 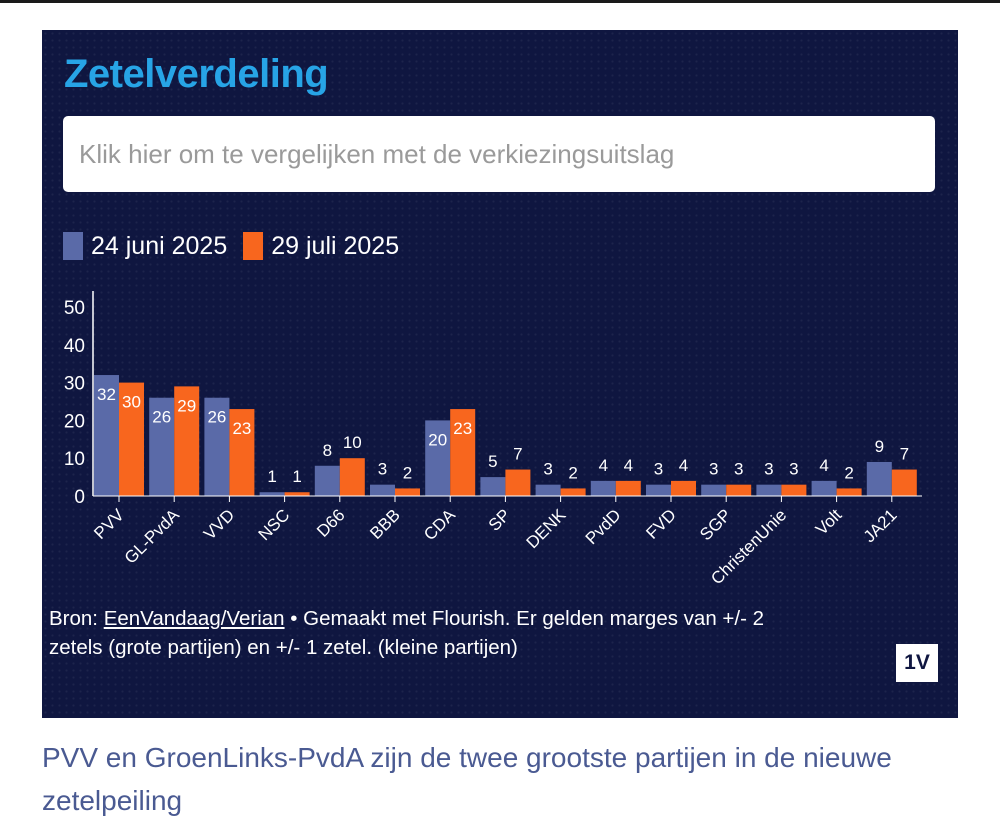 What do you see at coordinates (917, 663) in the screenshot?
I see `eenvandaag-logo: 1V` at bounding box center [917, 663].